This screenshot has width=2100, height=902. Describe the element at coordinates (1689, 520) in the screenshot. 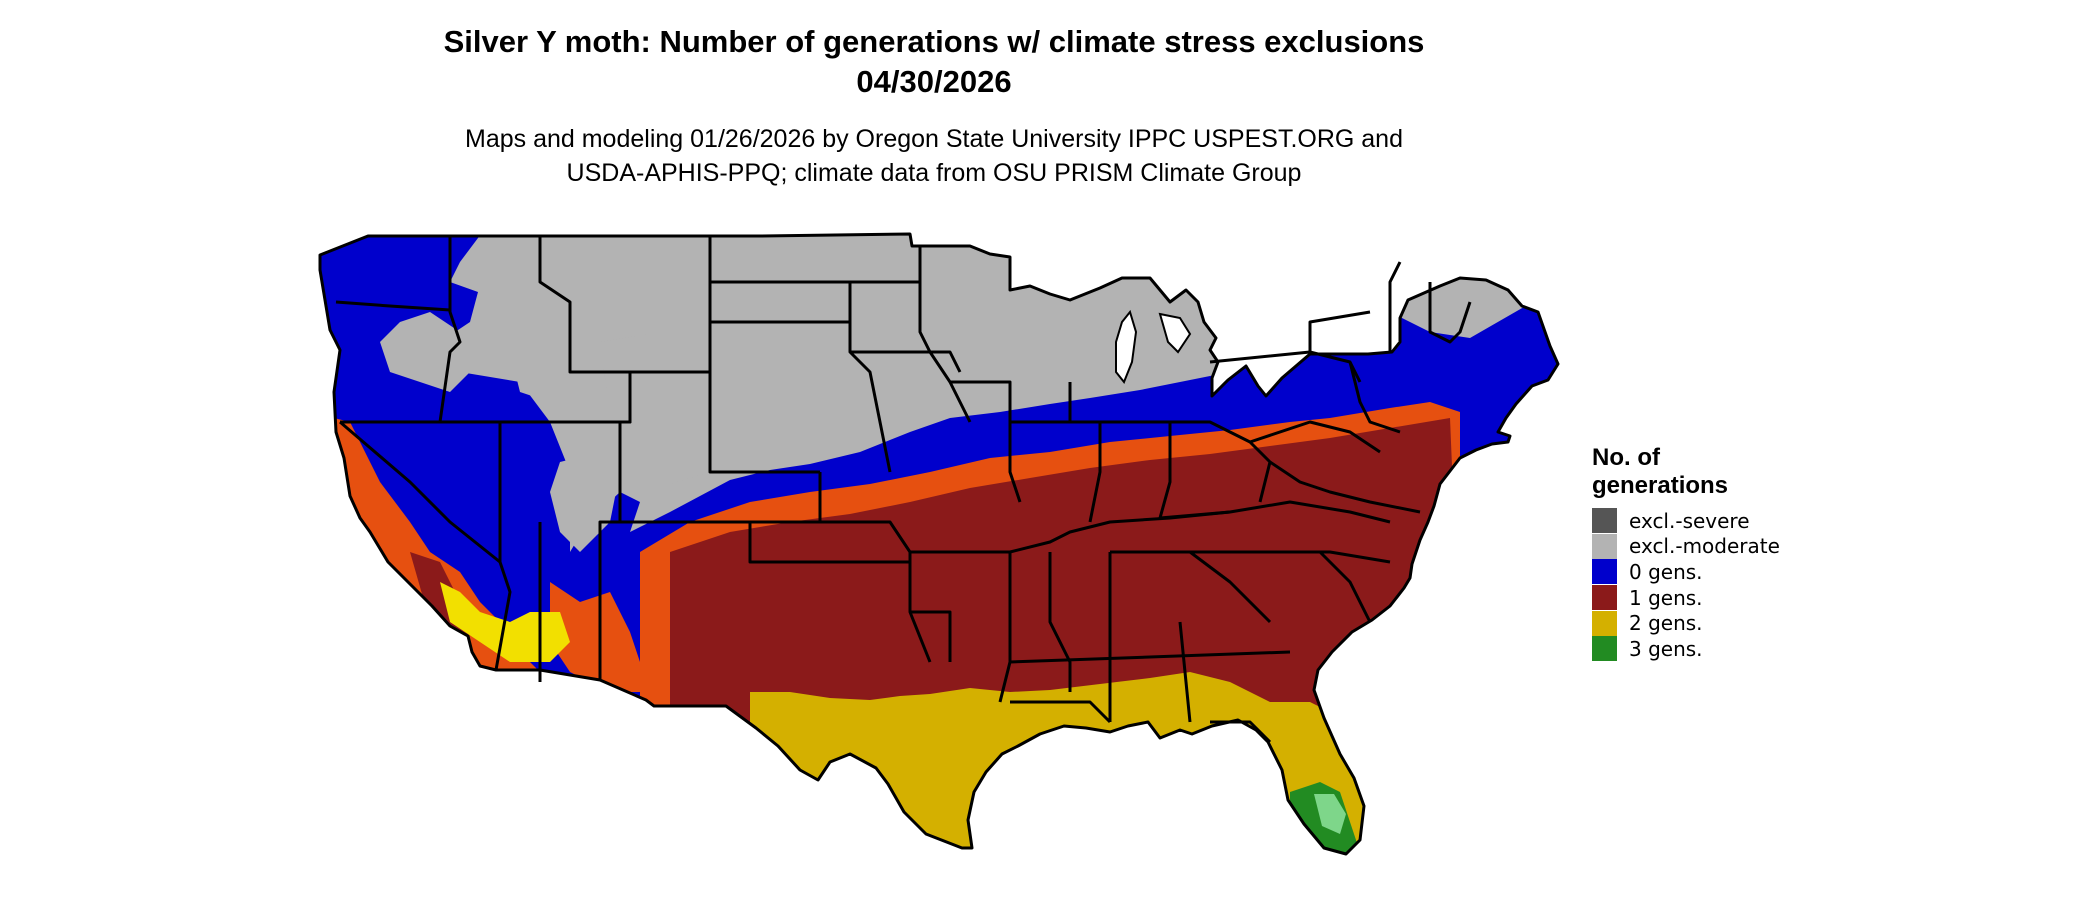

I see `legend-label: excl.-severe` at that location.